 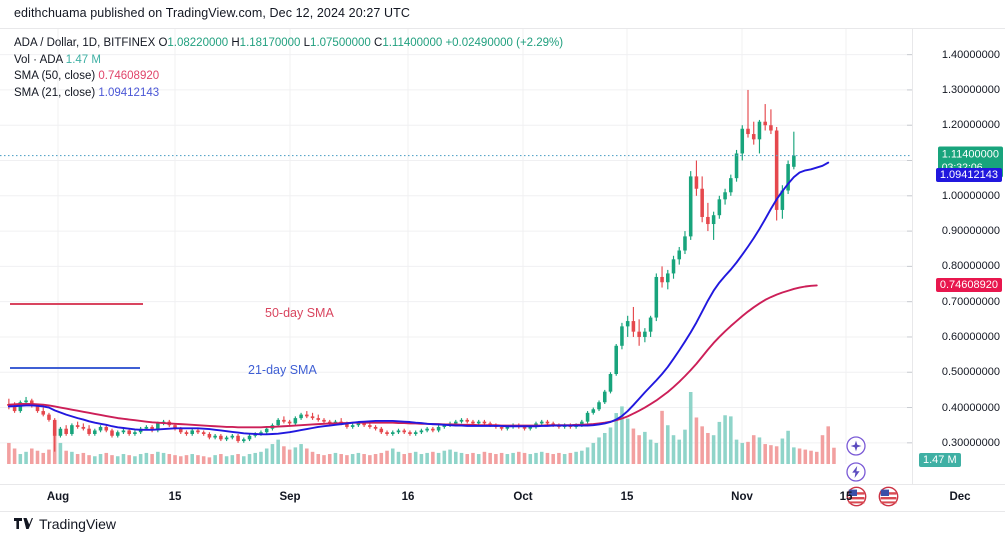 I want to click on tradingview-wordmark: TradingView, so click(x=78, y=524).